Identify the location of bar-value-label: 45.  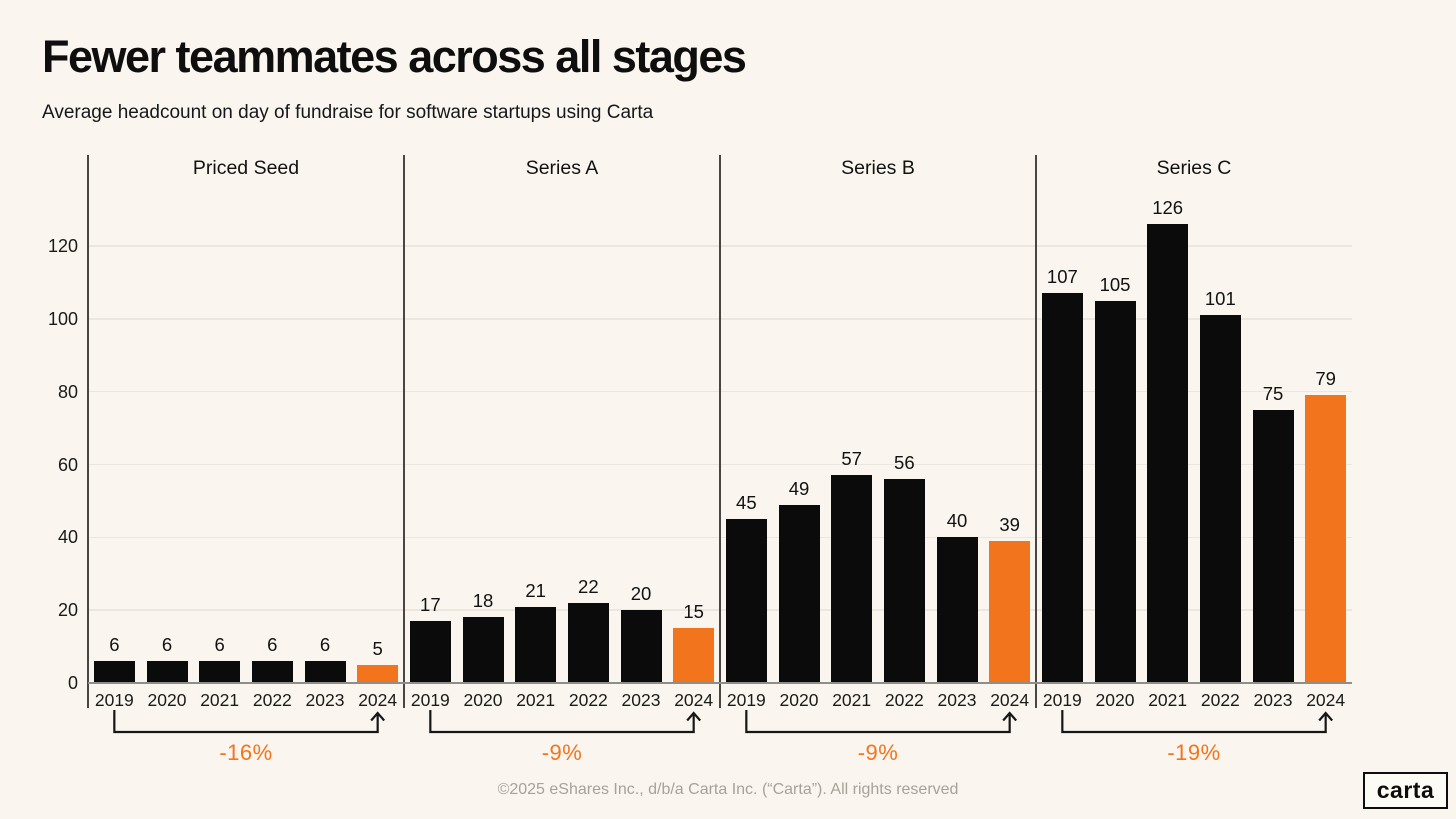
(746, 503).